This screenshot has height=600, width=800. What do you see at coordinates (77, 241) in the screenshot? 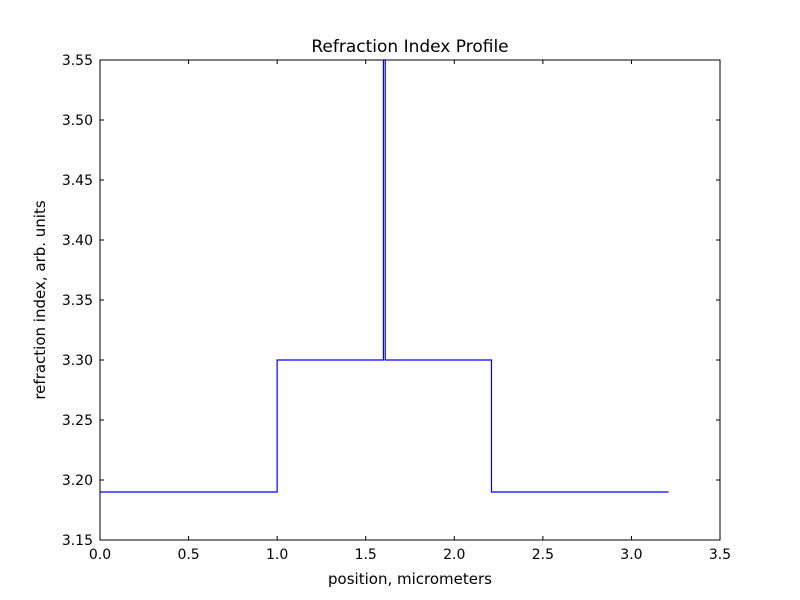
I see `y-tick-label: 3.40` at bounding box center [77, 241].